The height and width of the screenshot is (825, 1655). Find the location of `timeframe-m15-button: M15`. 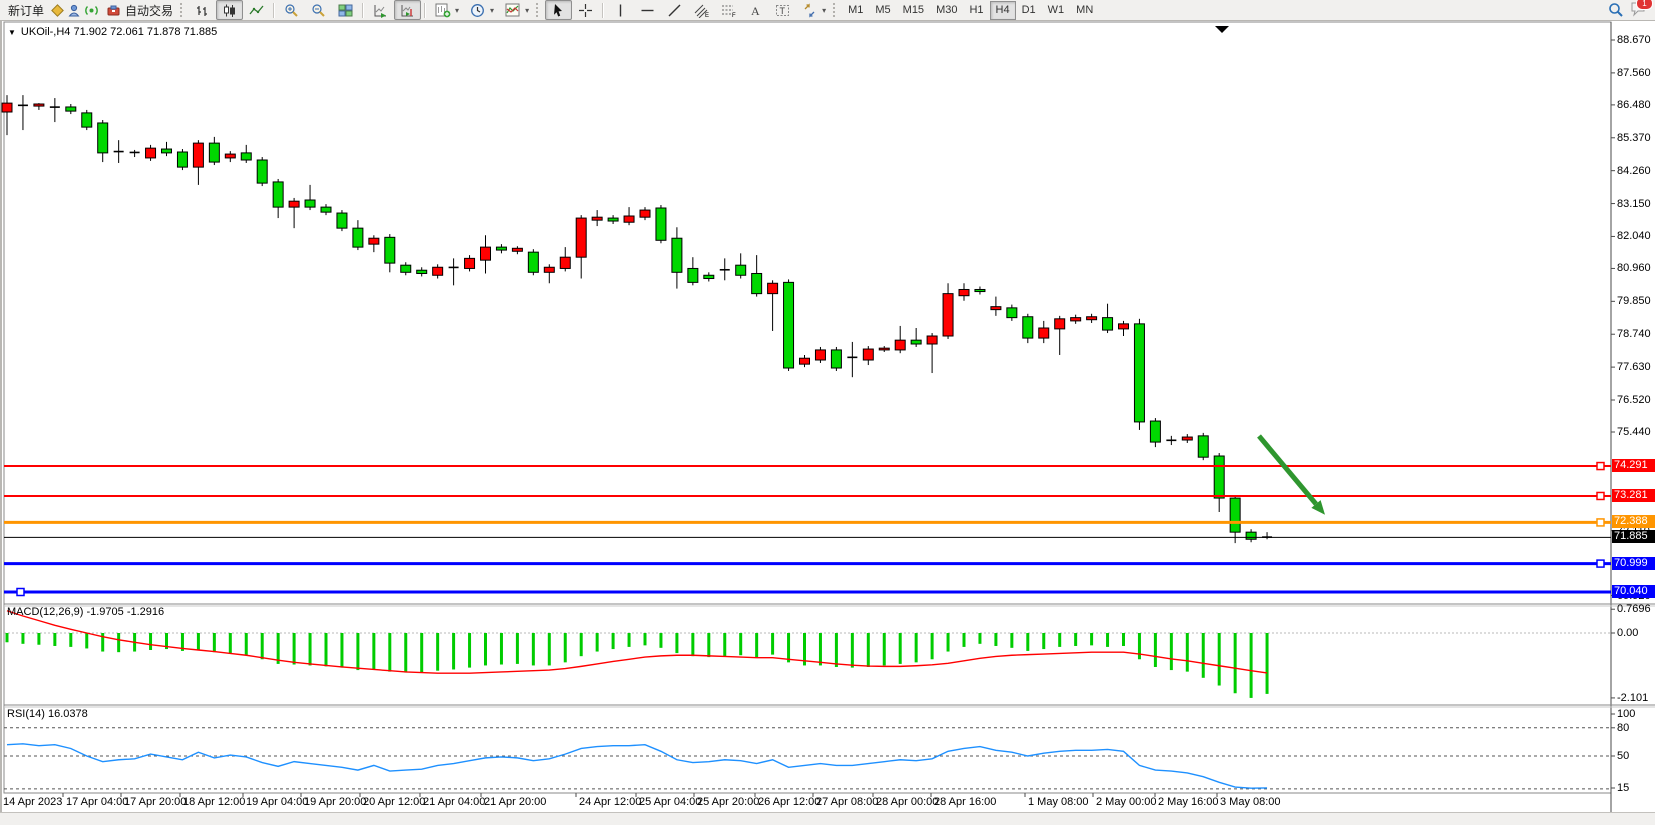

timeframe-m15-button: M15 is located at coordinates (913, 10).